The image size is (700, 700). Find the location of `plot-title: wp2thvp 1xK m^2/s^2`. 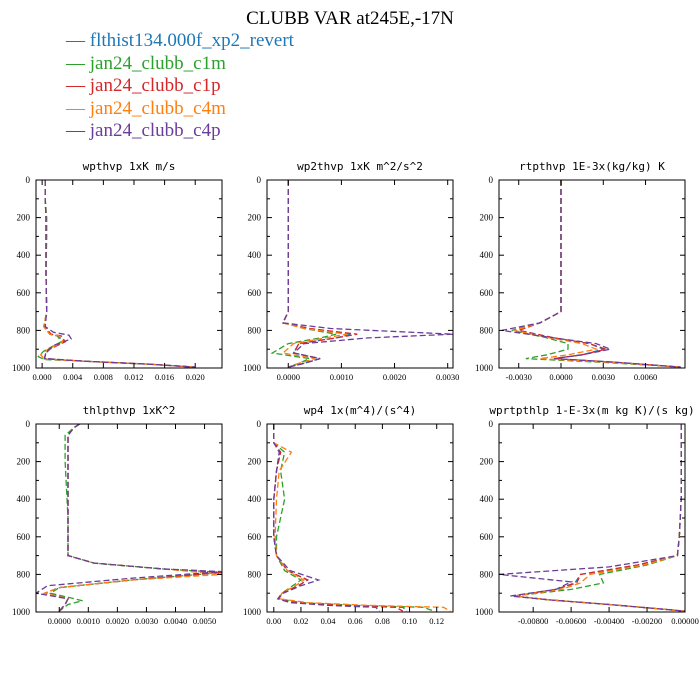

plot-title: wp2thvp 1xK m^2/s^2 is located at coordinates (360, 166).